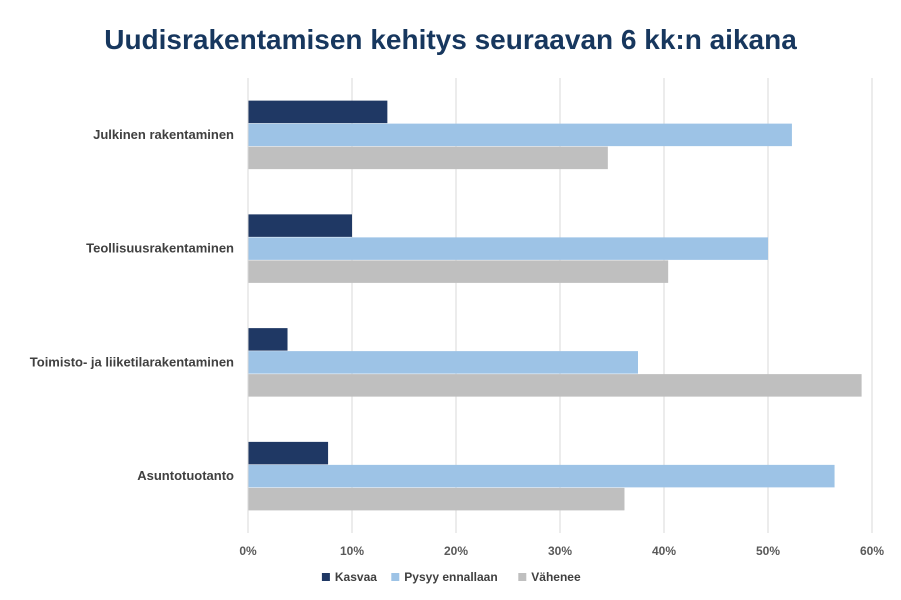 The image size is (901, 600). I want to click on category-label: Asuntotuotanto, so click(185, 475).